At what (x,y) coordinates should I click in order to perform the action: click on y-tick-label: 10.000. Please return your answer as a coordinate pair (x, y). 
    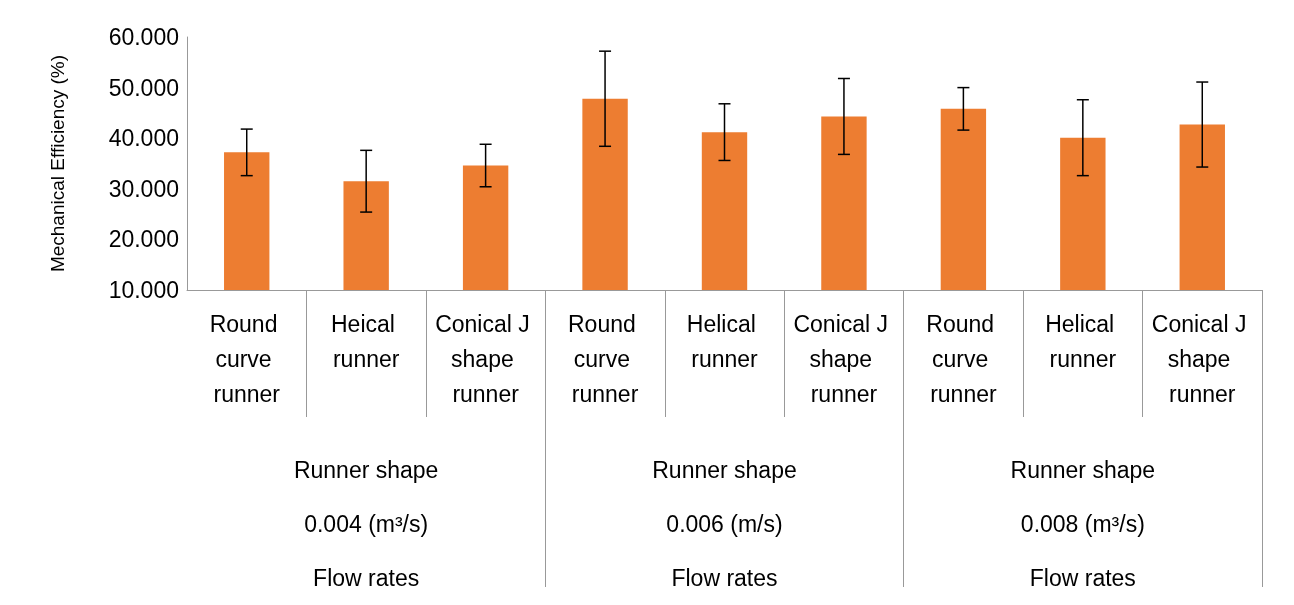
    Looking at the image, I should click on (143, 290).